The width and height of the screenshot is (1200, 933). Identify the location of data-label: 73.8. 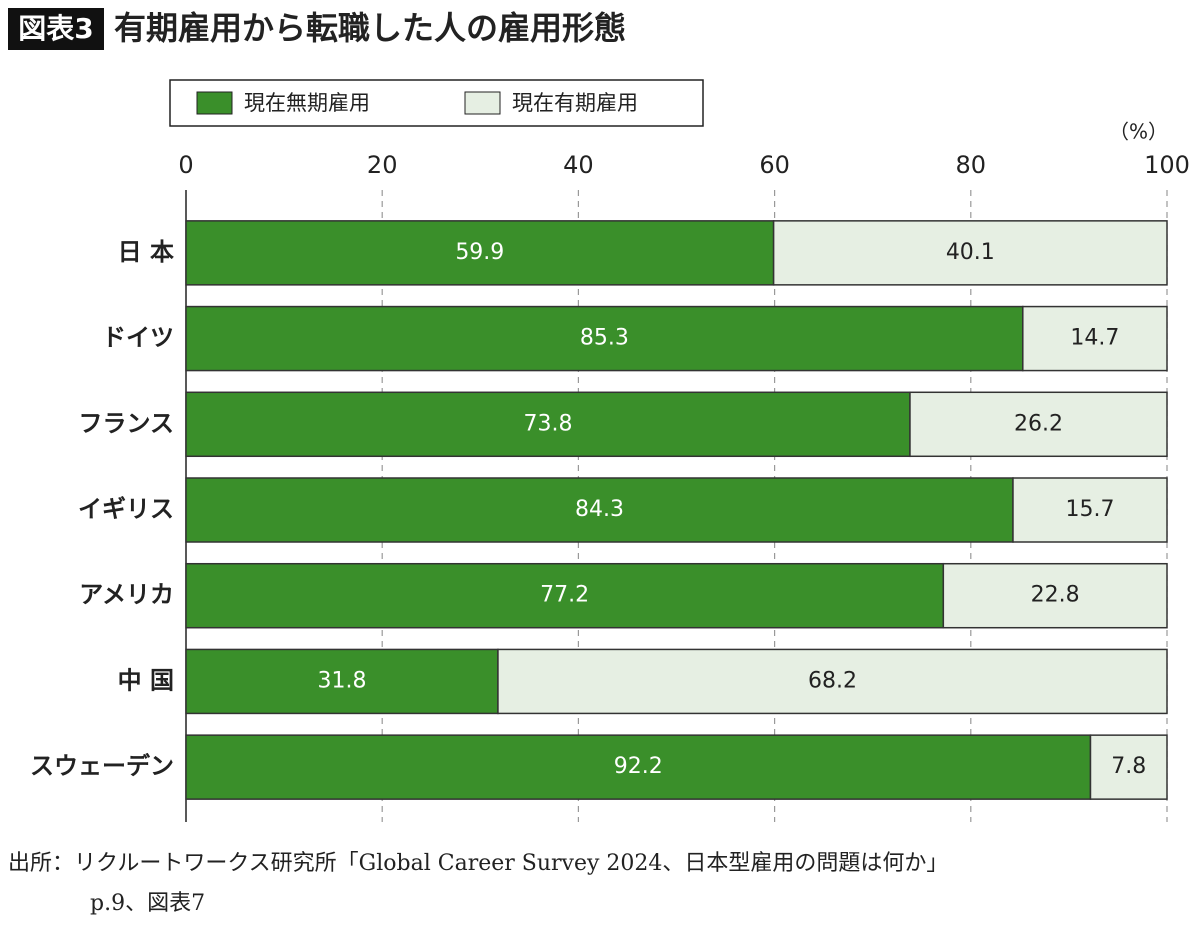
(547, 423).